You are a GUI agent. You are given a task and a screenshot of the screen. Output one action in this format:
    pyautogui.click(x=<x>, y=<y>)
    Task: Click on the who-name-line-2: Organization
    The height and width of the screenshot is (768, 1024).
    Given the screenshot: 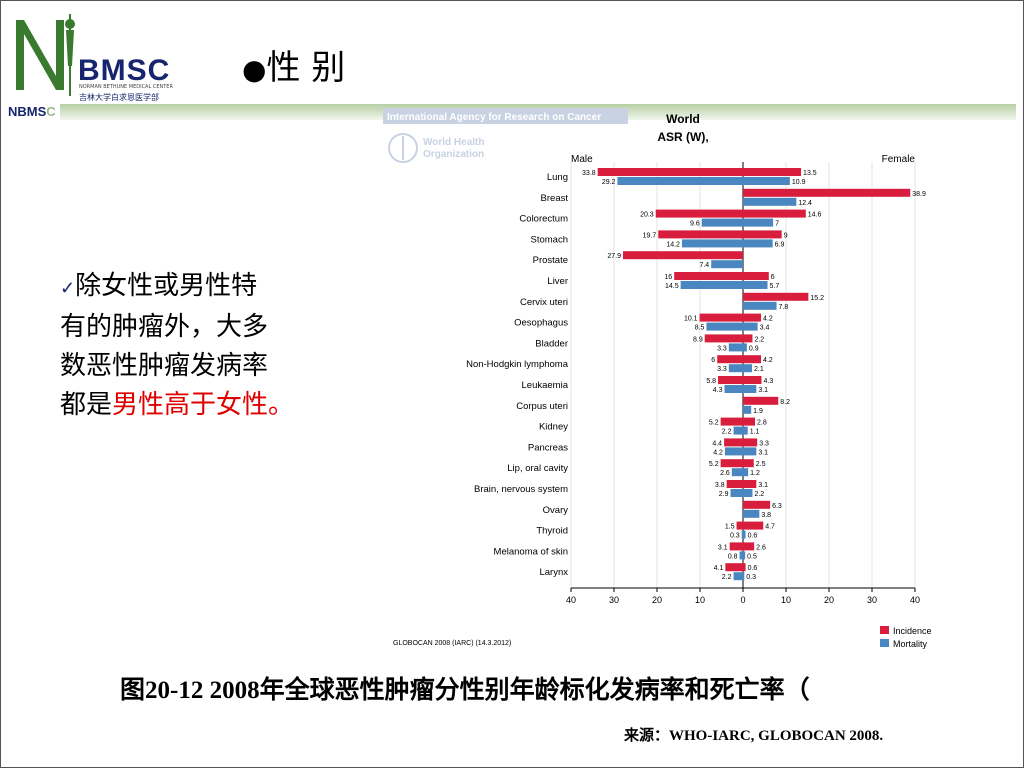 What is the action you would take?
    pyautogui.click(x=453, y=154)
    